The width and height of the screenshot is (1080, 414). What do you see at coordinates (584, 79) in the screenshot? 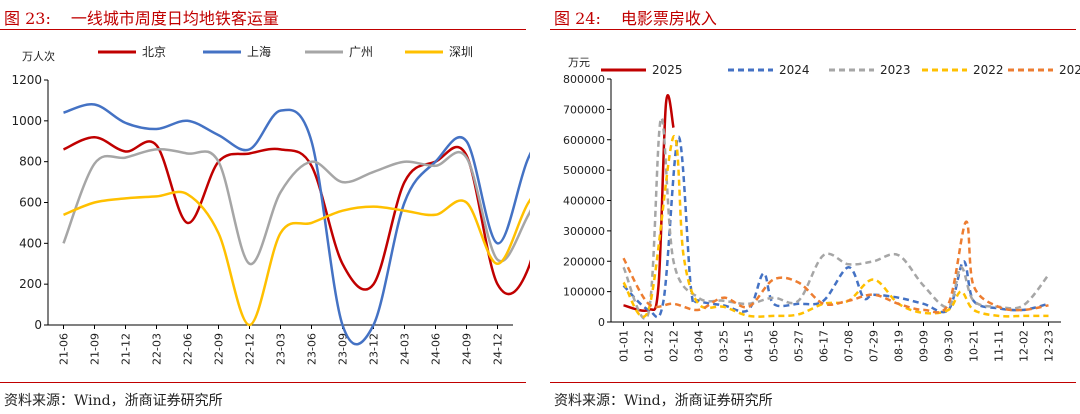
I see `y-tick-label: 800000` at bounding box center [584, 79].